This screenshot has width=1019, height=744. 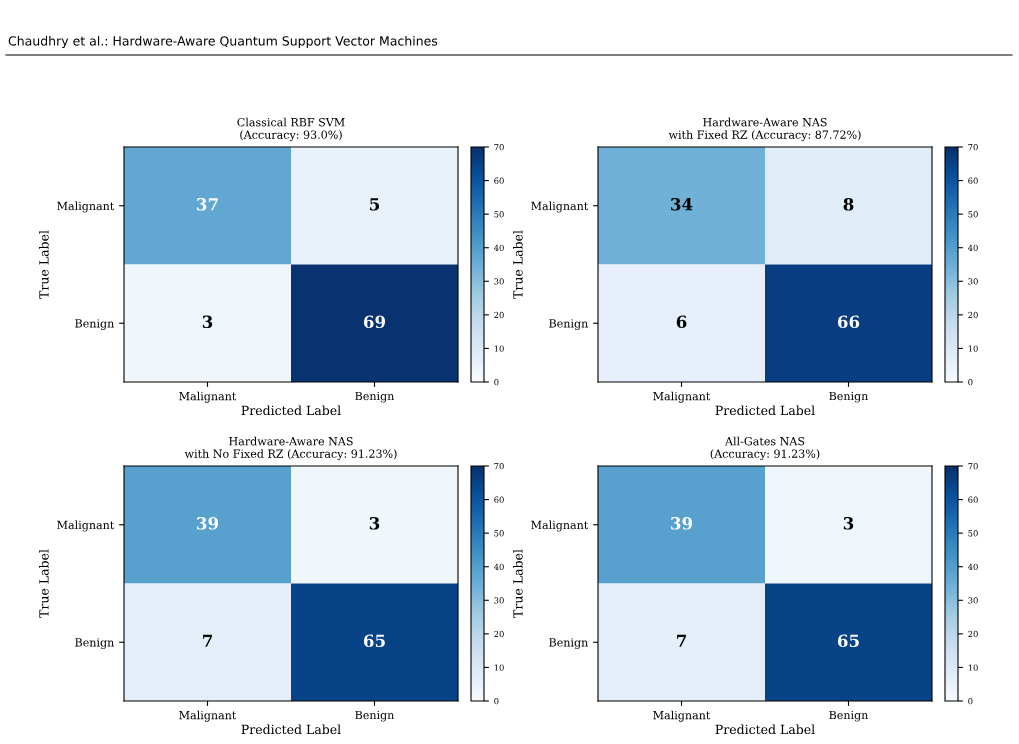 What do you see at coordinates (375, 204) in the screenshot?
I see `data-label: 5` at bounding box center [375, 204].